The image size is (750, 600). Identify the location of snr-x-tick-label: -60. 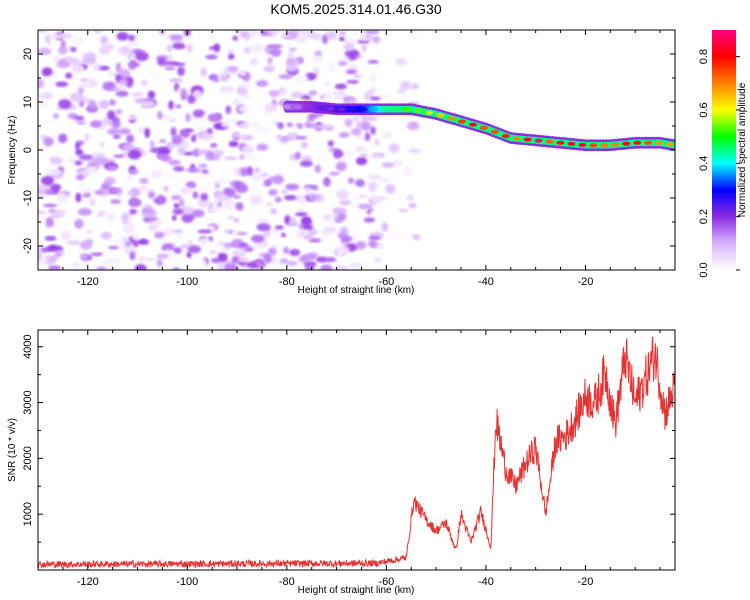
(386, 582).